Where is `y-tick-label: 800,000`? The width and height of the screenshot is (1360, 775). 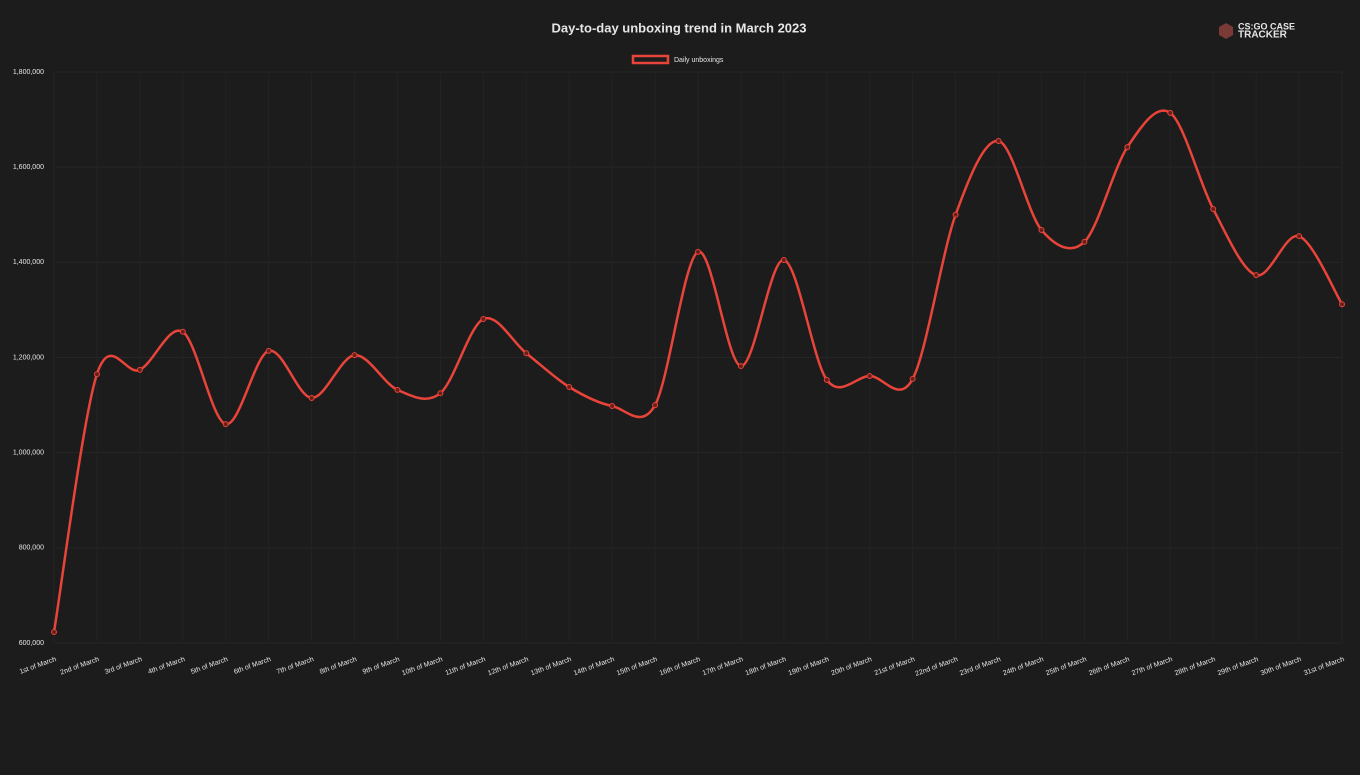
y-tick-label: 800,000 is located at coordinates (31, 548).